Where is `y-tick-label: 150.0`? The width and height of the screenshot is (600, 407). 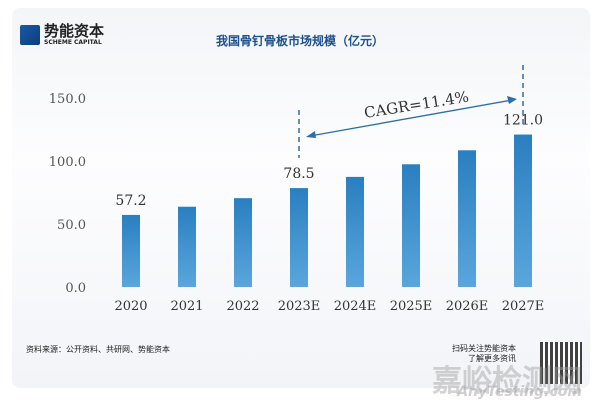 y-tick-label: 150.0 is located at coordinates (67, 99).